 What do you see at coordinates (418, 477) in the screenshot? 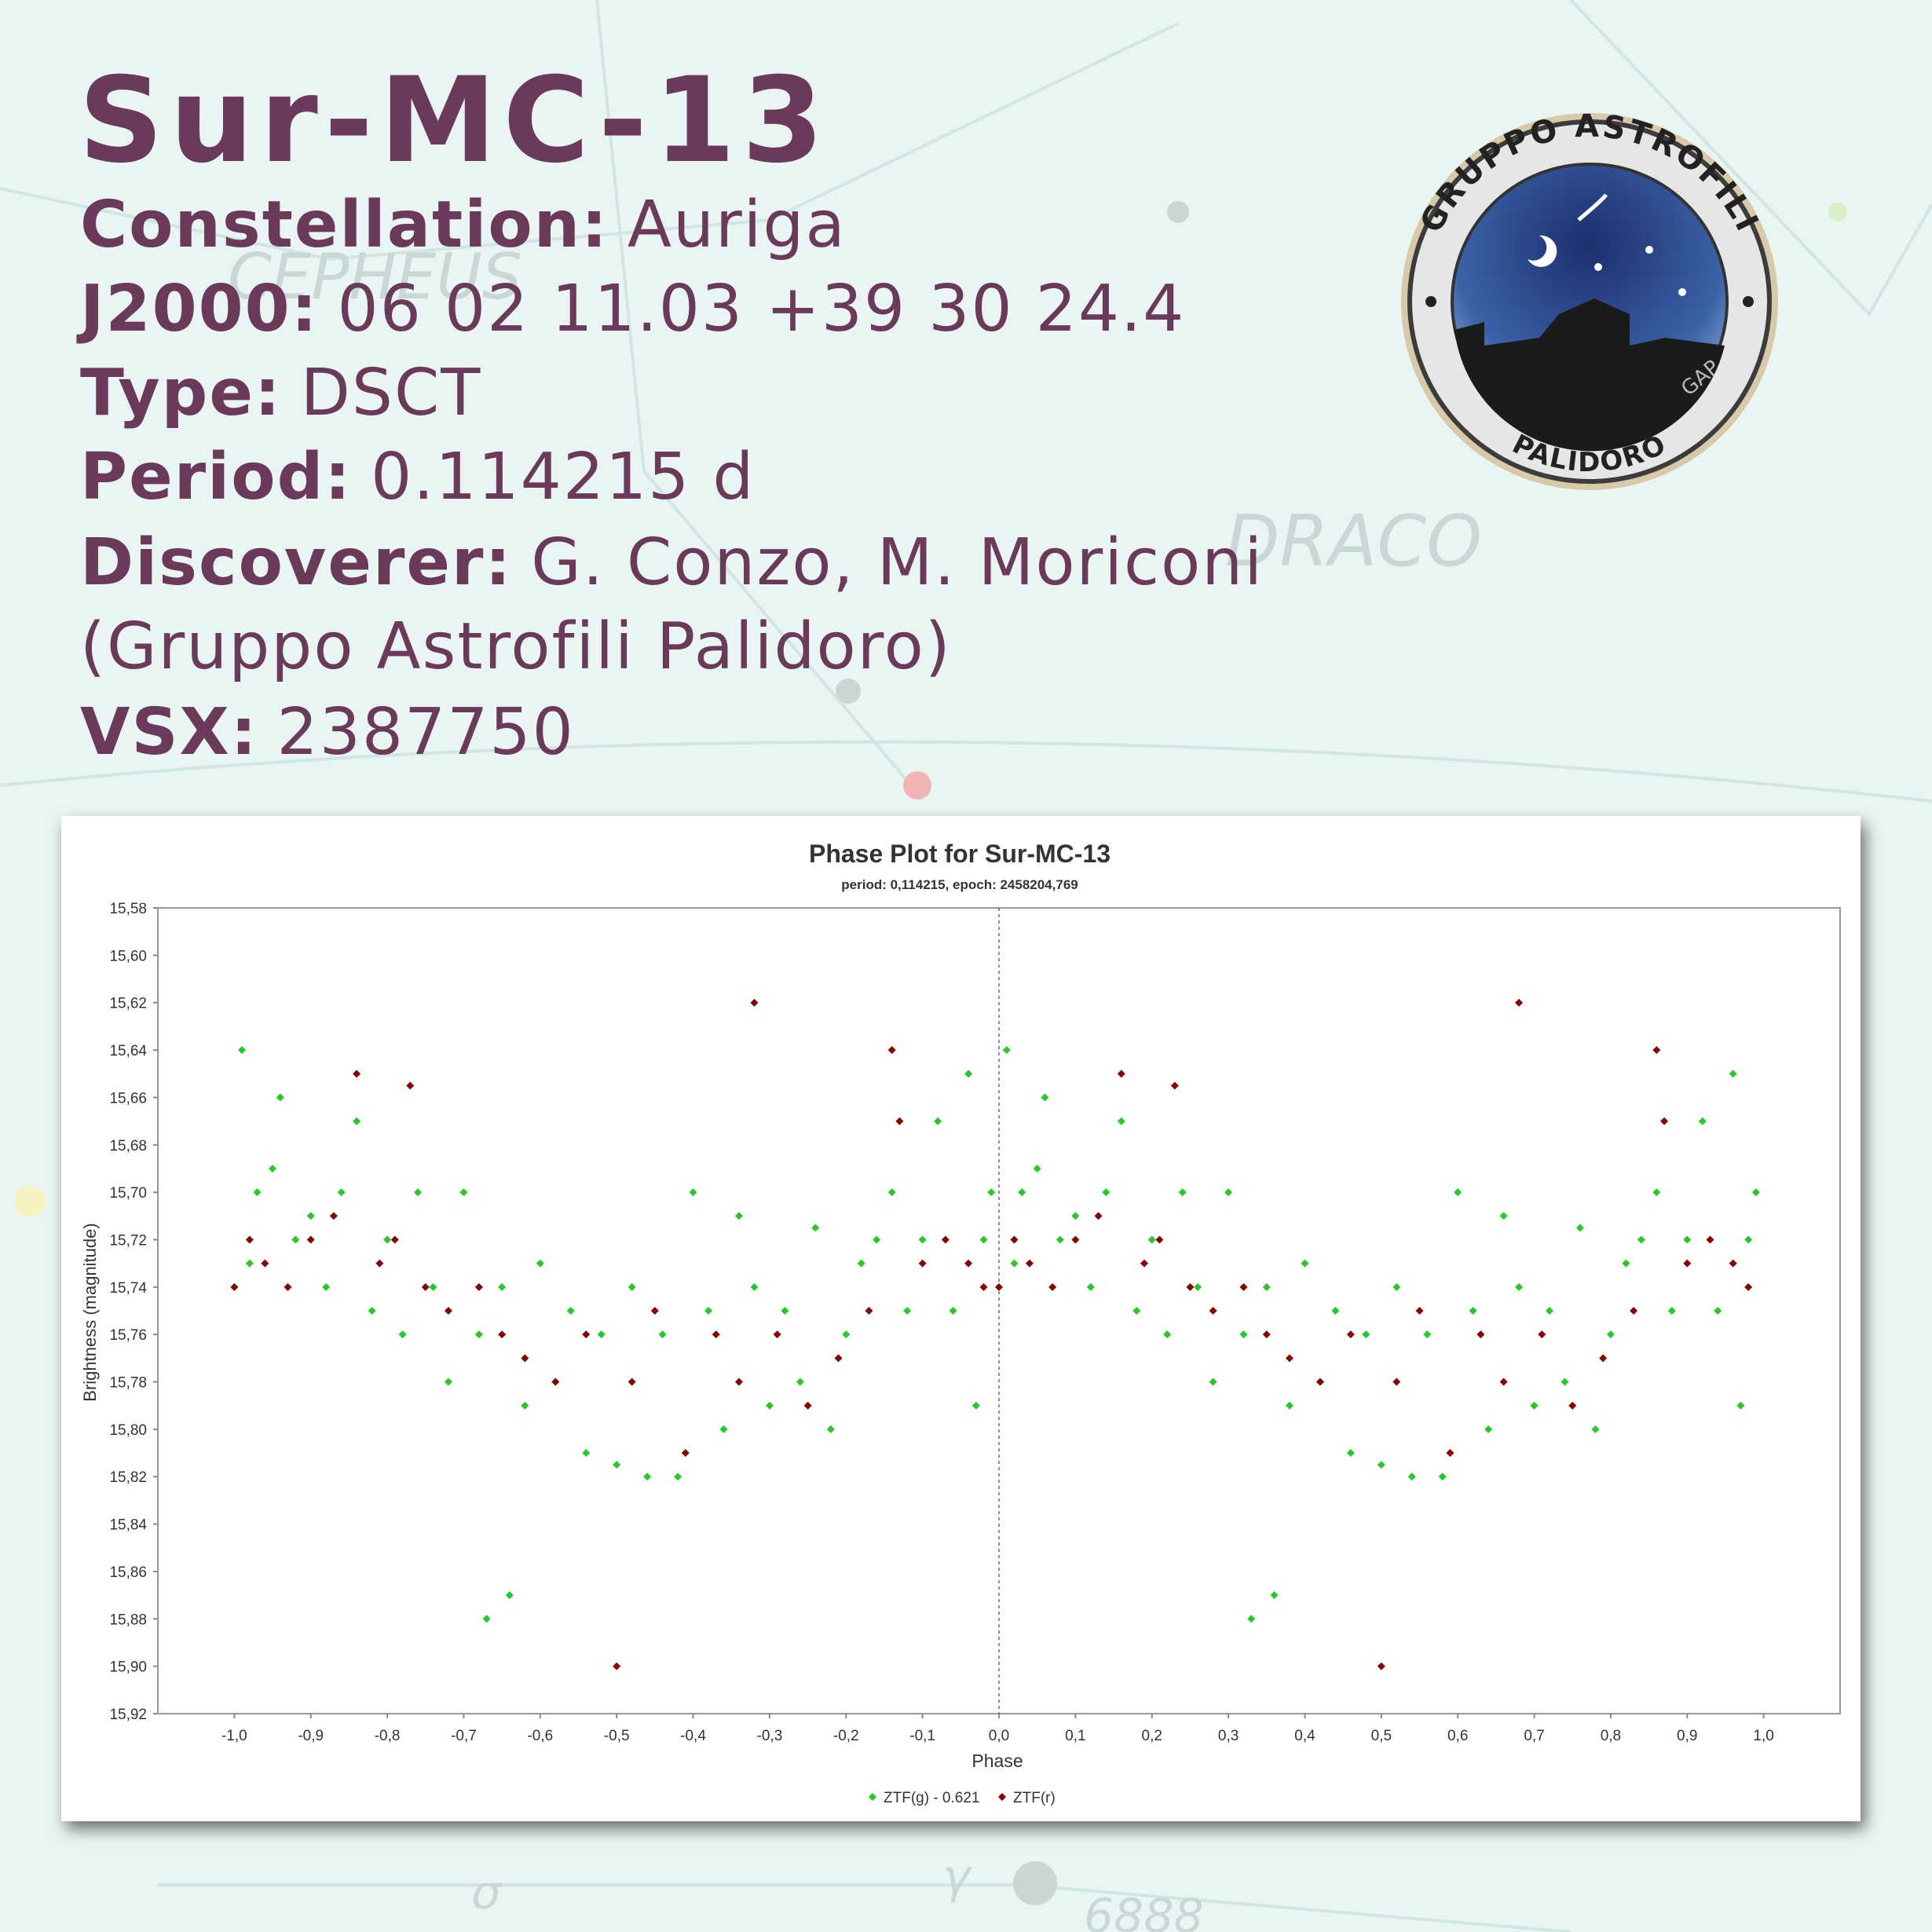
I see `info-row: Period: 0.114215 d` at bounding box center [418, 477].